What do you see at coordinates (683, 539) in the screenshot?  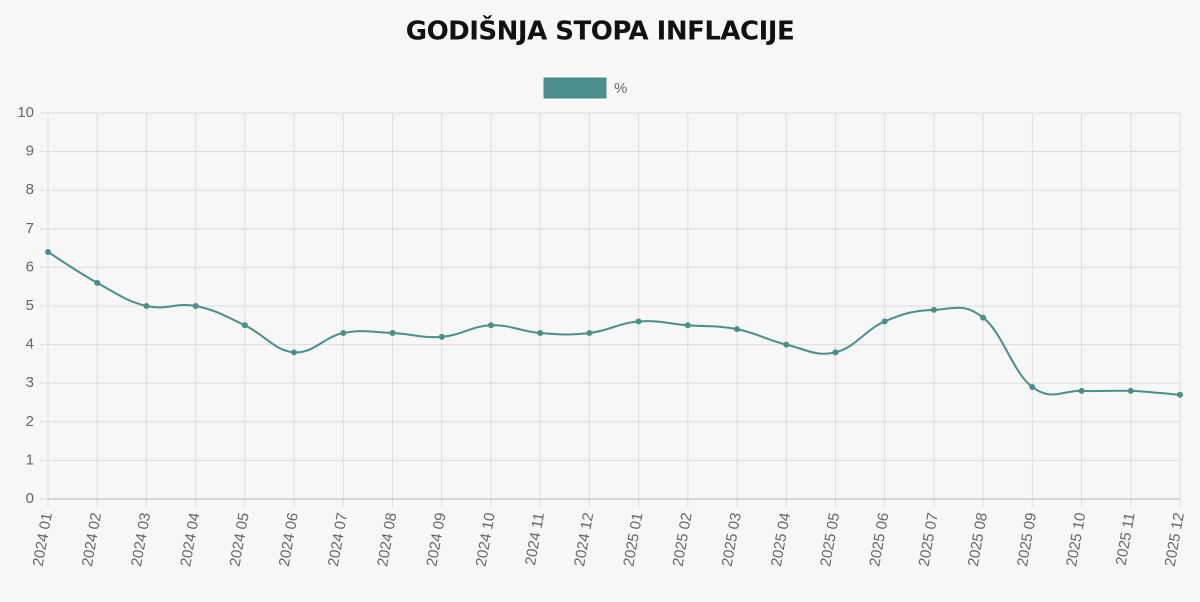 I see `x-tick-label: 2025 02` at bounding box center [683, 539].